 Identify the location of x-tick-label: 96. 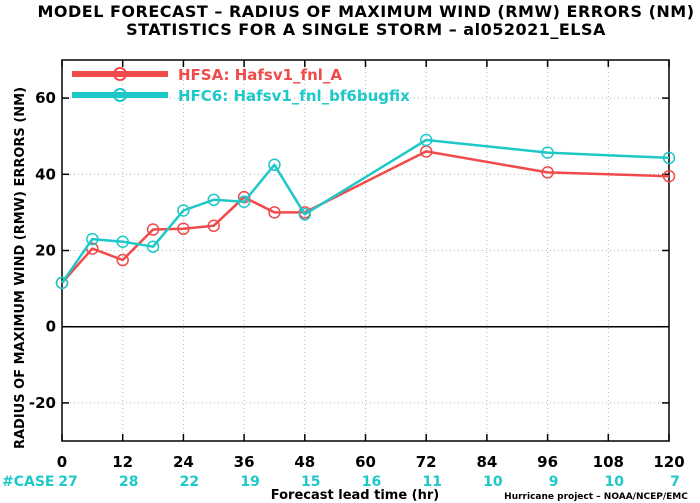
(547, 462).